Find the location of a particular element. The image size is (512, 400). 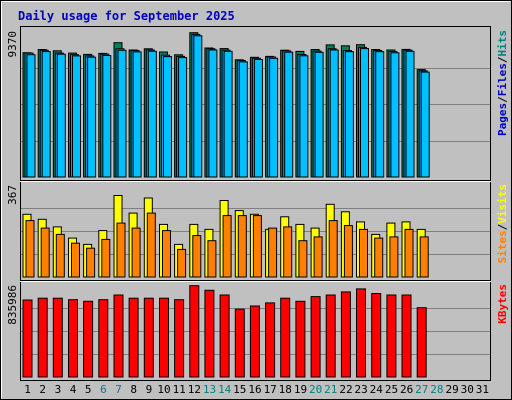

x-tick-label-6: 6 is located at coordinates (103, 389).